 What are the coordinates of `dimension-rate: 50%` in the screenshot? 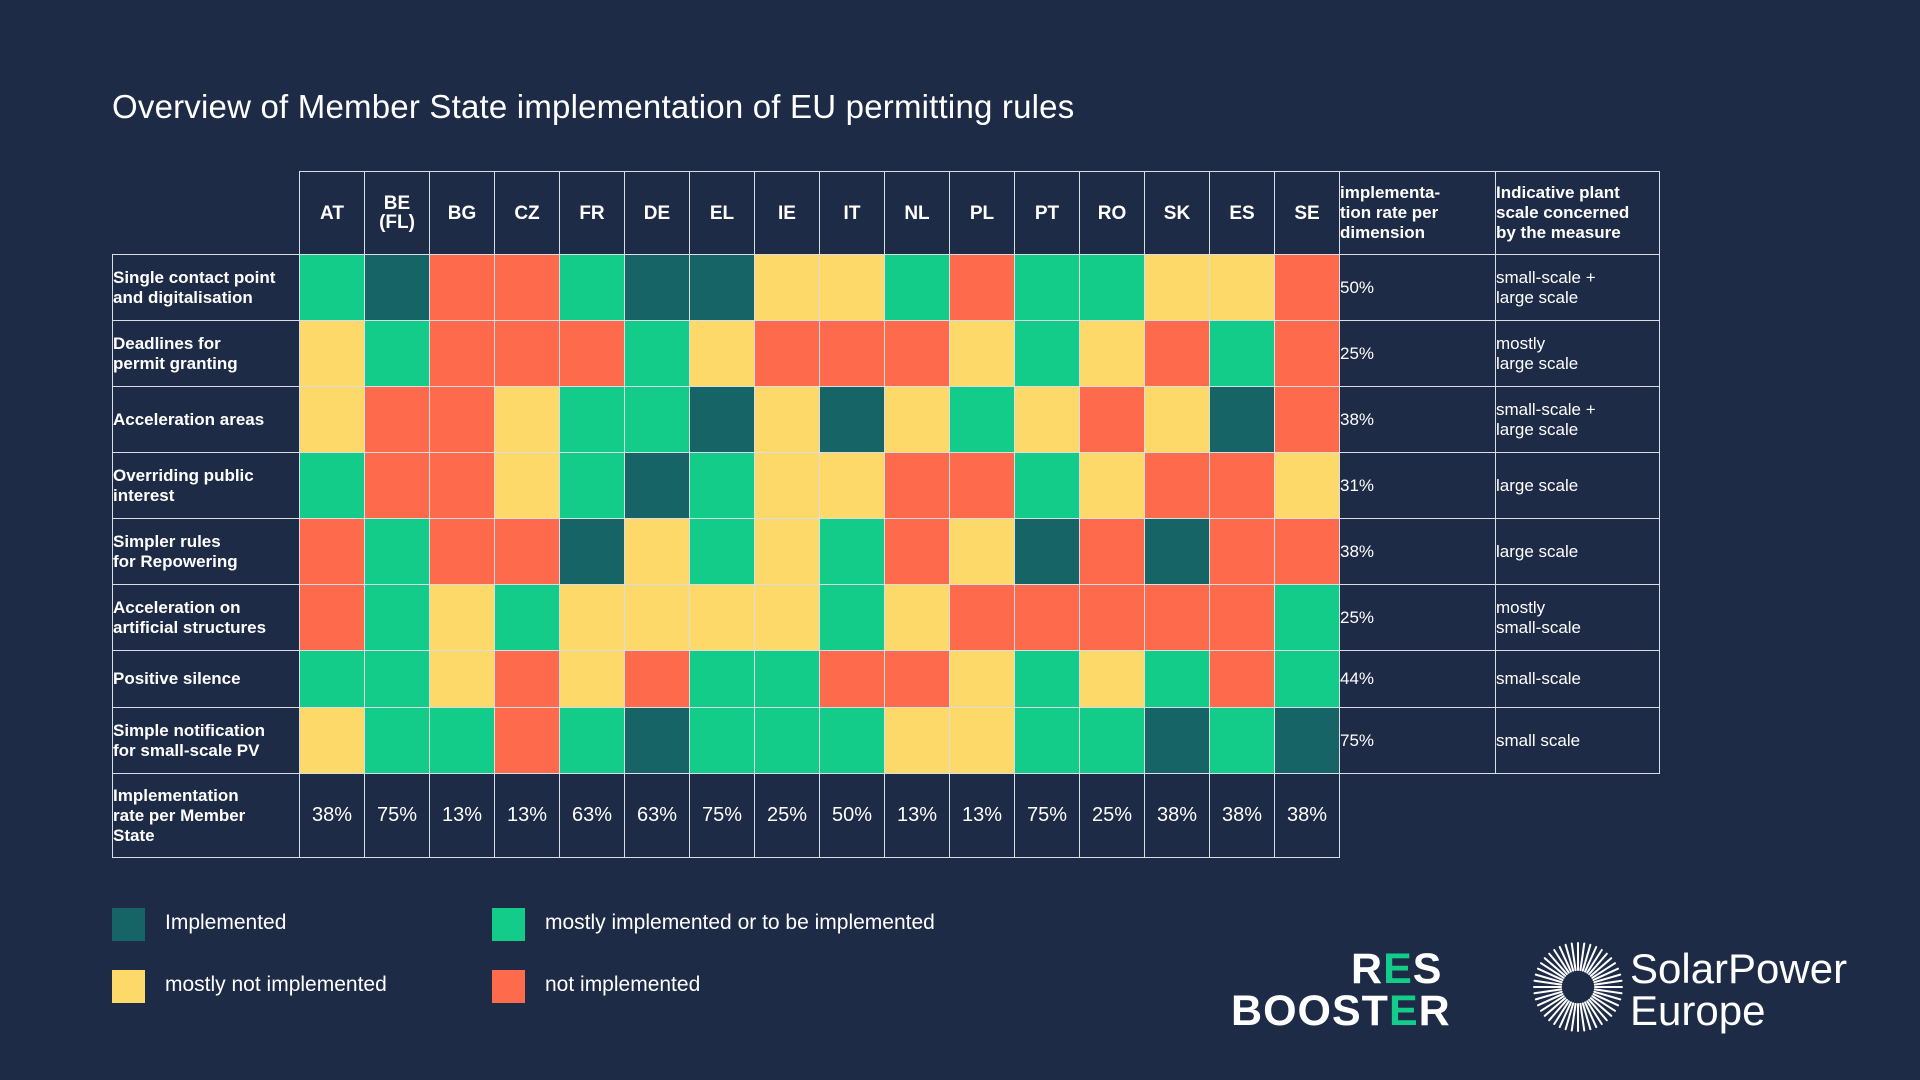 It's located at (1417, 287).